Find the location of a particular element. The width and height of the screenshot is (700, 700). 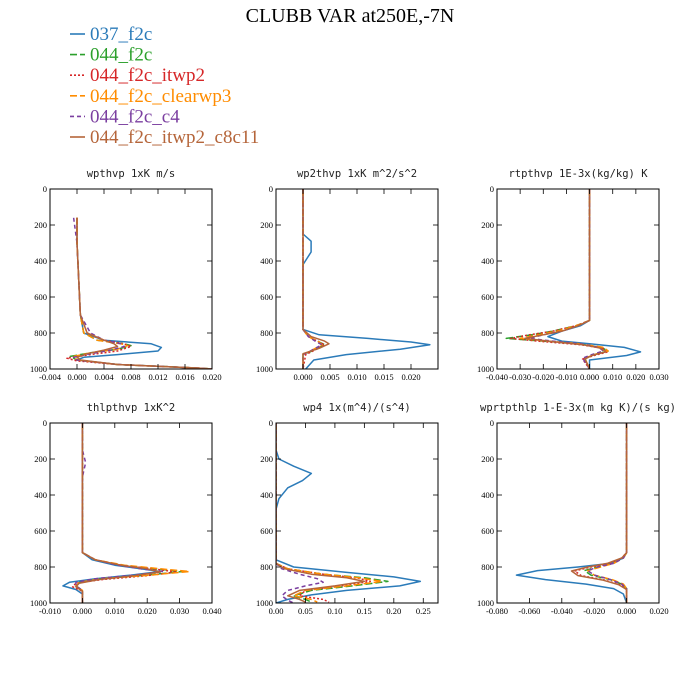

x-tick-label: 0.20 is located at coordinates (393, 611).